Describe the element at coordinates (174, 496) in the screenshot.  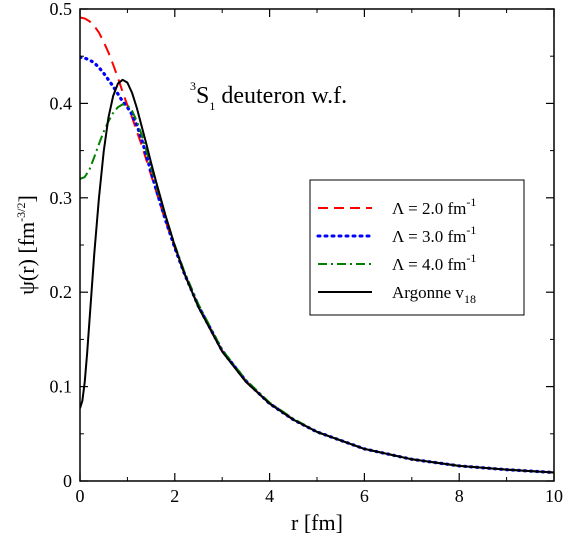
I see `x-tick-label: 2` at that location.